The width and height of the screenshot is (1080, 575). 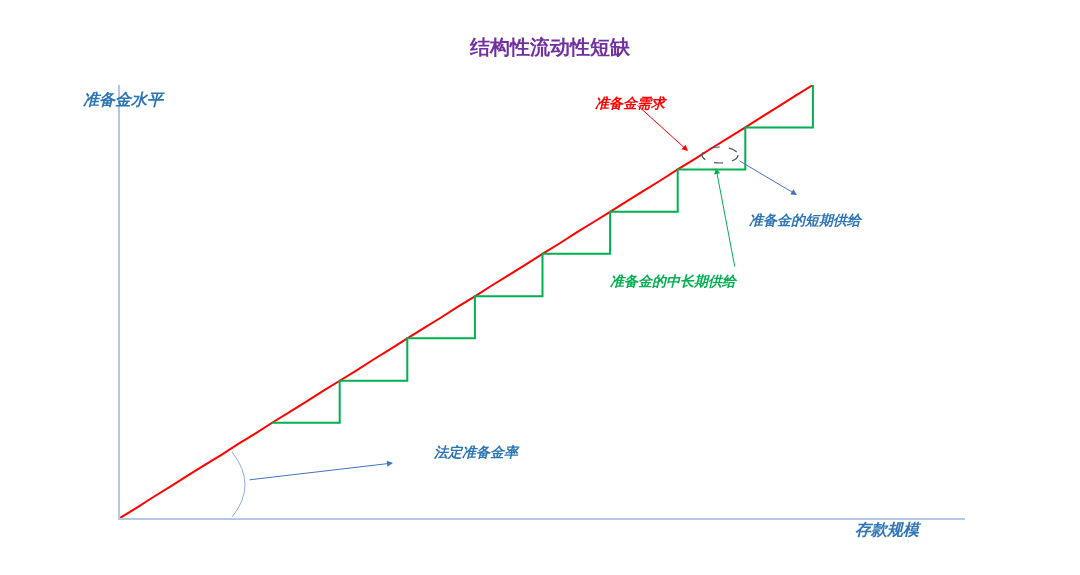 I want to click on annotation: 准备金需求, so click(x=630, y=103).